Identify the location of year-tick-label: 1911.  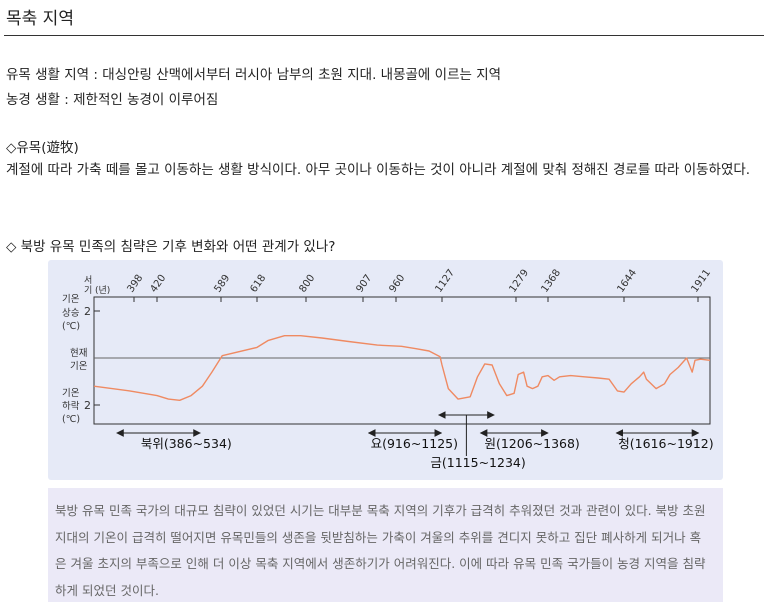
(701, 281).